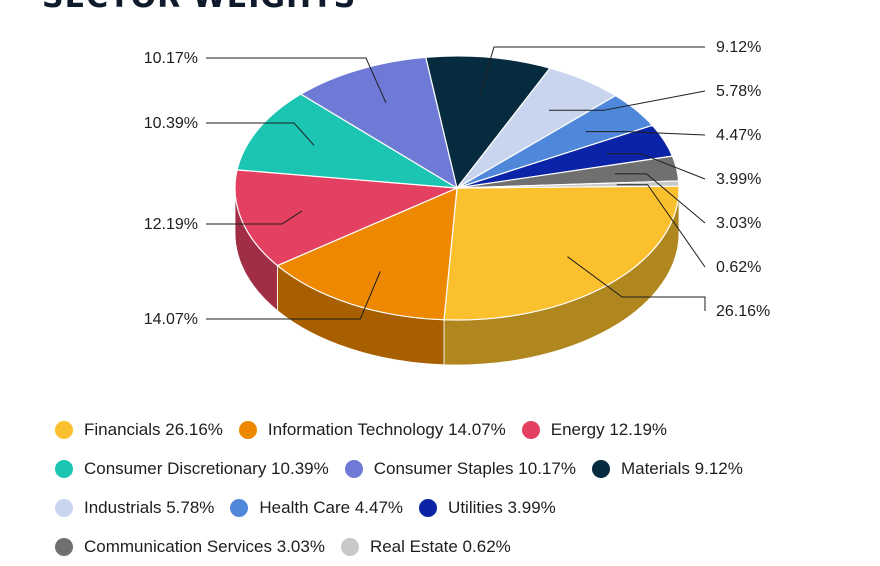 The width and height of the screenshot is (880, 566). I want to click on data-label-materials: 9.12%, so click(738, 47).